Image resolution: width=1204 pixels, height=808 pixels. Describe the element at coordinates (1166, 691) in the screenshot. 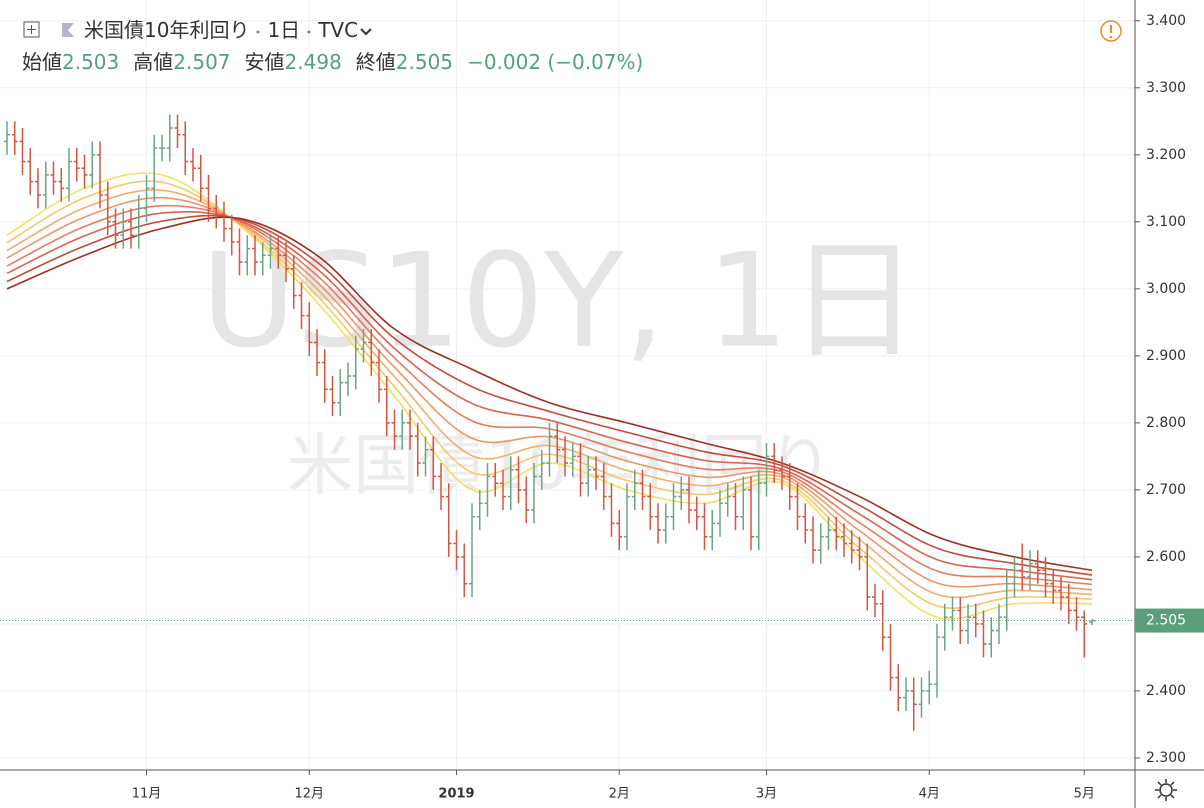

I see `y-tick-label: 2.400` at that location.